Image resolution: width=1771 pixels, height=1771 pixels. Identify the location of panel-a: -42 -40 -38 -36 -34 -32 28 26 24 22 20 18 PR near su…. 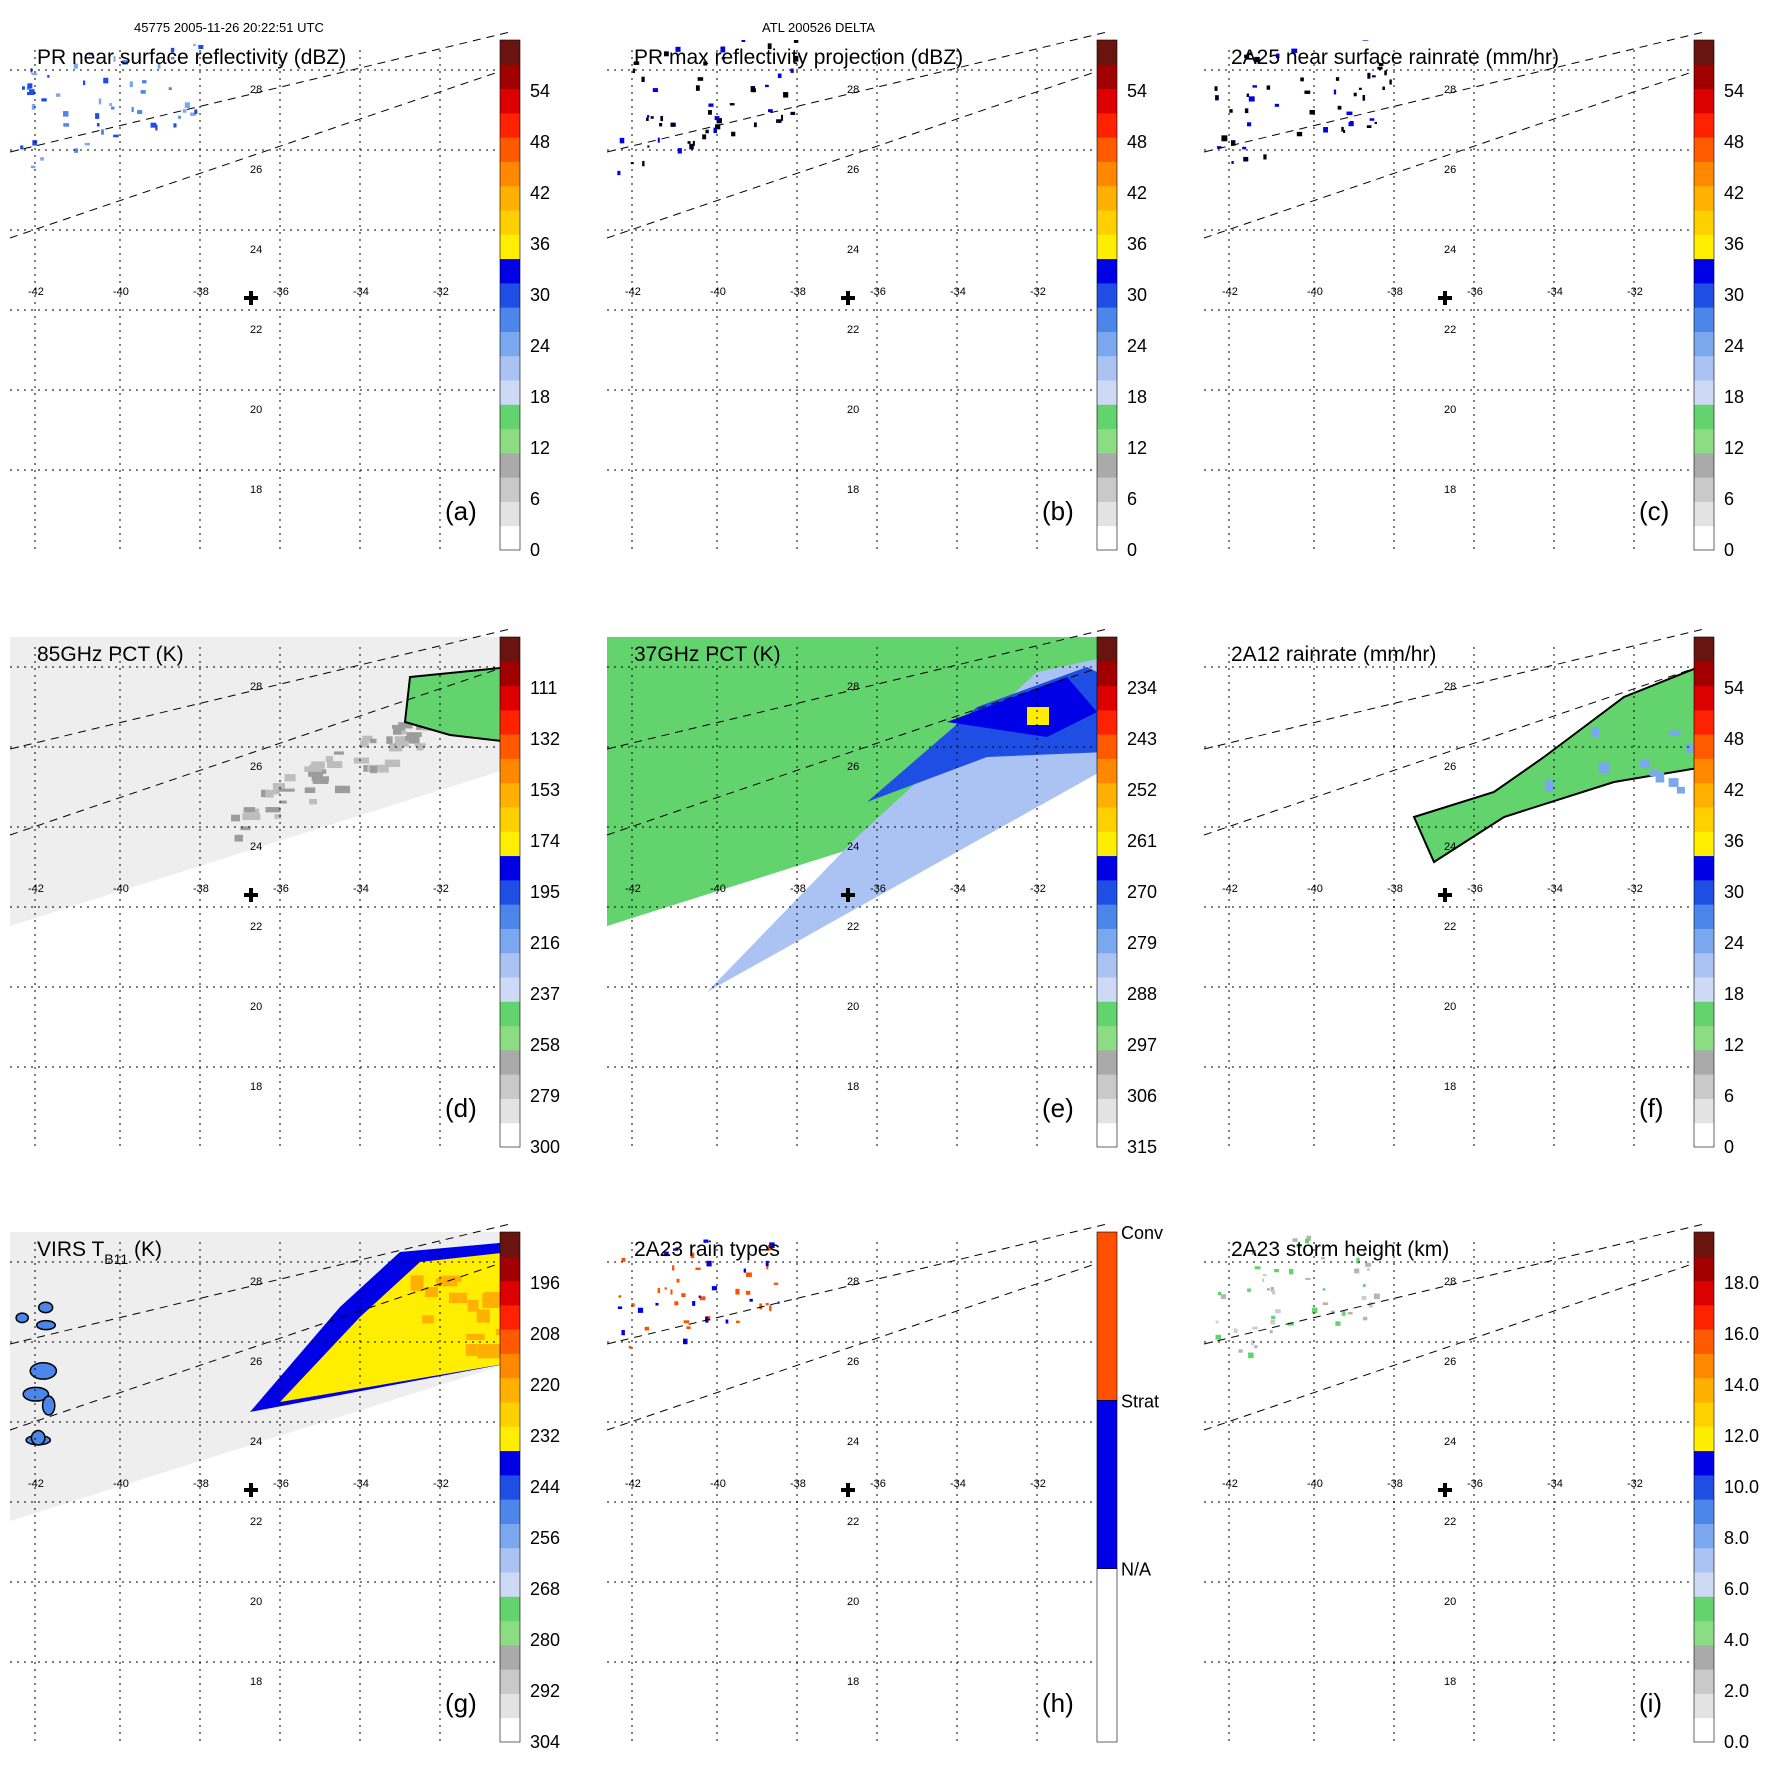
(279, 295).